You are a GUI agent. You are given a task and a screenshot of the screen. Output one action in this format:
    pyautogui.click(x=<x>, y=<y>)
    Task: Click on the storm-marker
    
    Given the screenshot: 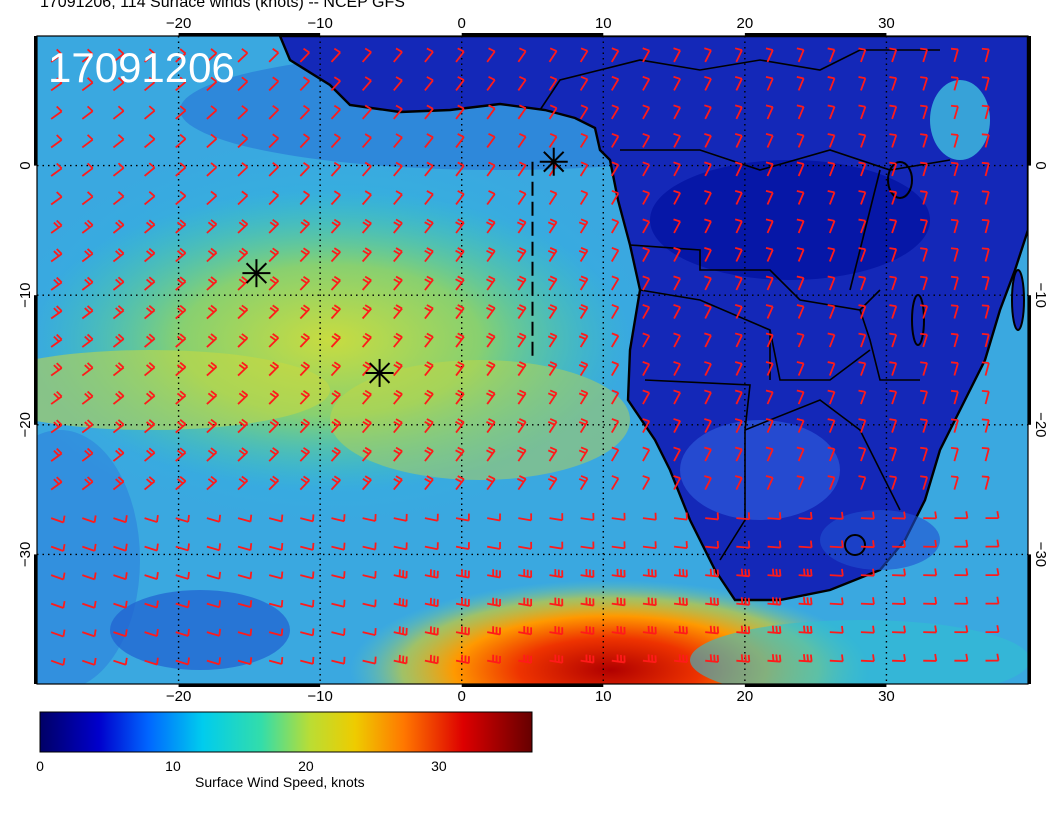 What is the action you would take?
    pyautogui.click(x=256, y=273)
    